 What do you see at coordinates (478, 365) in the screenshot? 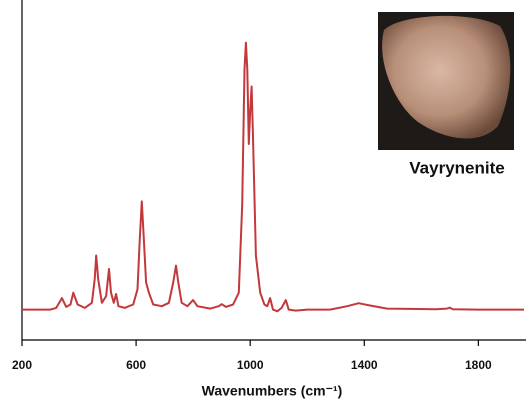
I see `x-tick-label: 1800` at bounding box center [478, 365].